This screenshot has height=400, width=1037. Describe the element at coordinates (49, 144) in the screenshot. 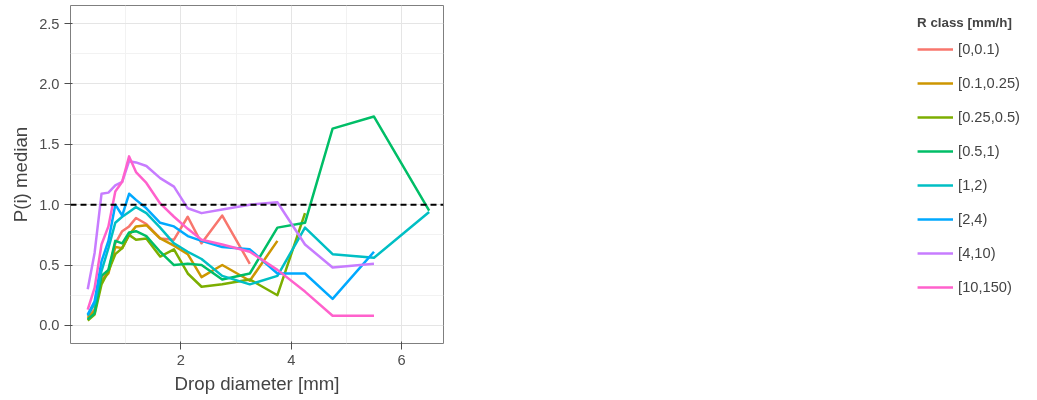

I see `y-tick-label: 1.5` at that location.